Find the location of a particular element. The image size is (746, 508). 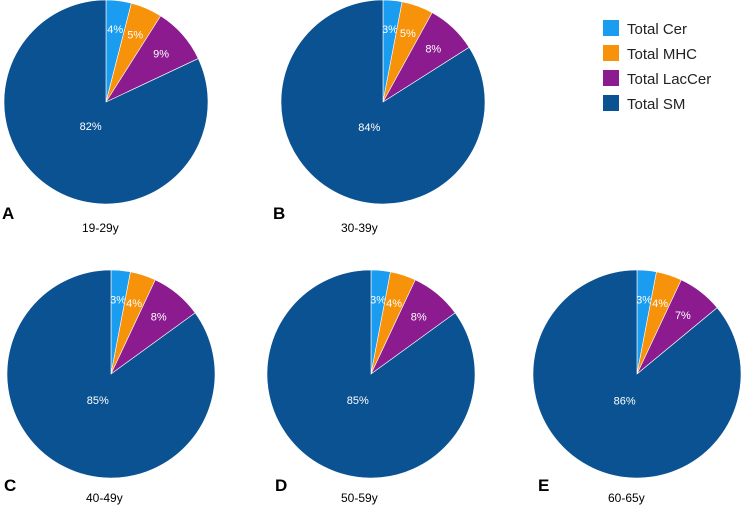

pie-slice-c-total-sm is located at coordinates (111, 374).